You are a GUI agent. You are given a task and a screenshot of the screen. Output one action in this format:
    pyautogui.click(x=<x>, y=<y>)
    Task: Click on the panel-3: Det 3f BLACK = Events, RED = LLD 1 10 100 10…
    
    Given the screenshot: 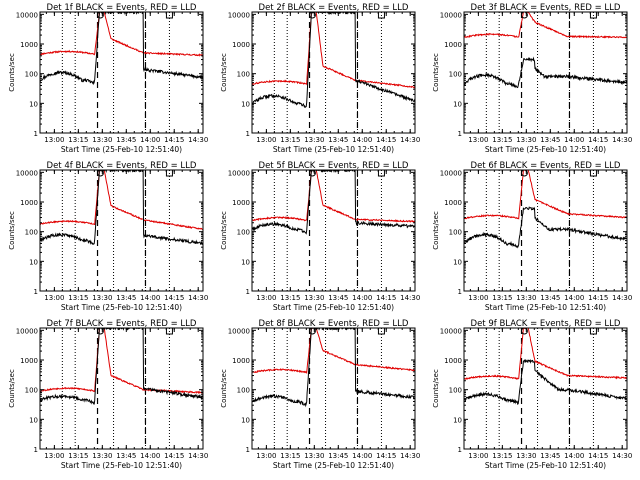 What is the action you would take?
    pyautogui.click(x=532, y=78)
    